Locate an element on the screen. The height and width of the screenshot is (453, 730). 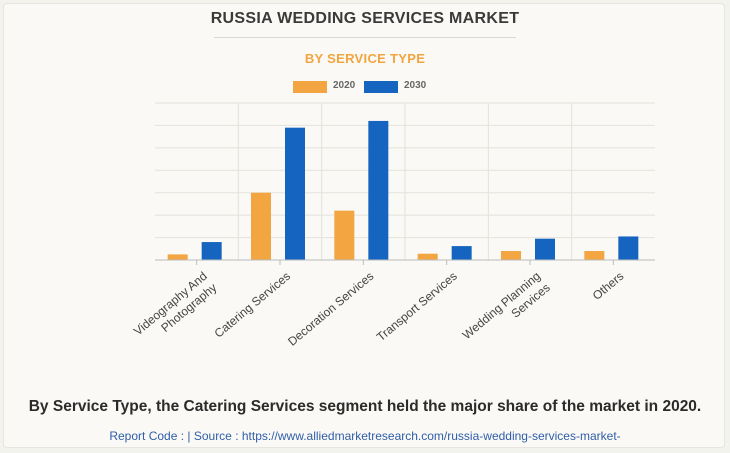
x-tick-label-line: Others is located at coordinates (608, 286).